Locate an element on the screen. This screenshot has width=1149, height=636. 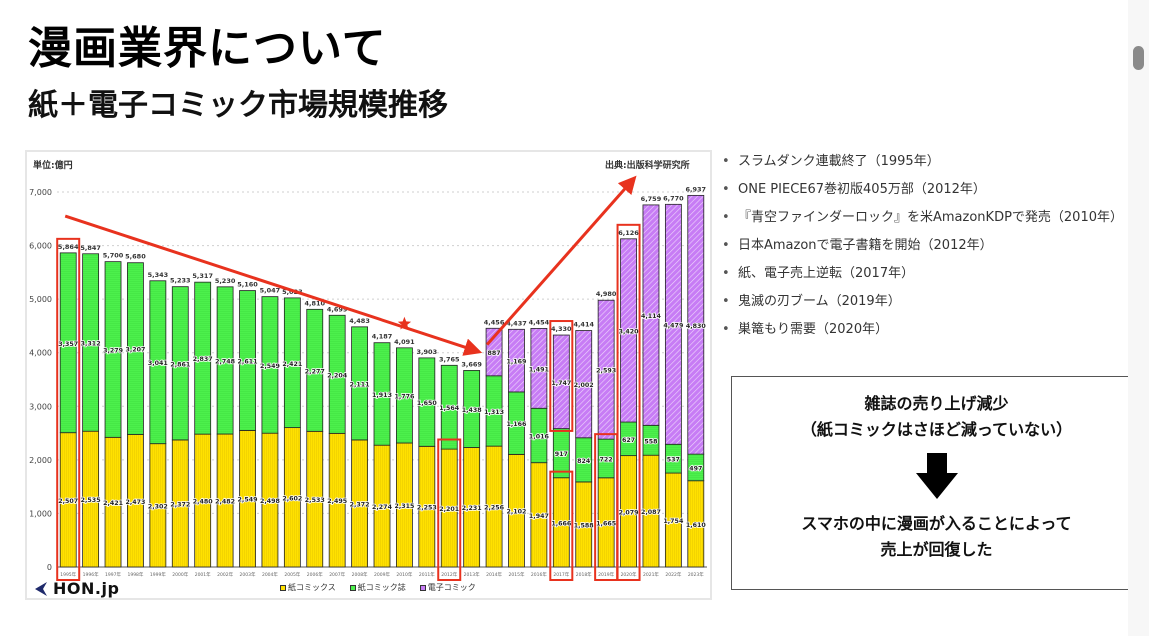
x-tick-label: 2009年 is located at coordinates (382, 574).